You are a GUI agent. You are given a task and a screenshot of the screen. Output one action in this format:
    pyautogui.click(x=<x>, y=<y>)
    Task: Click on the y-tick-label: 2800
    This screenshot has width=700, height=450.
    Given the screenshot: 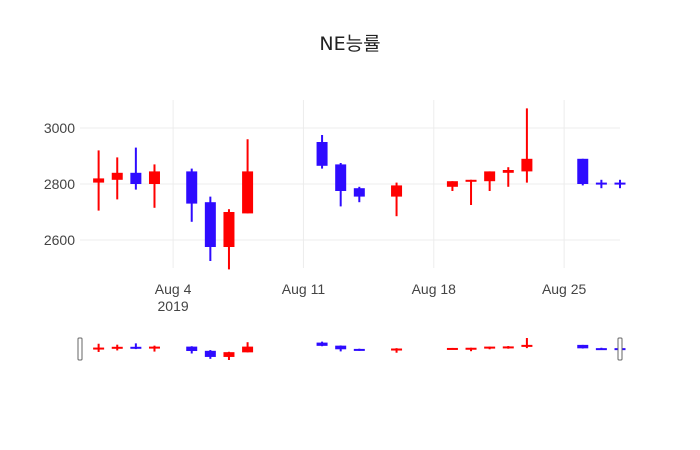 What is the action you would take?
    pyautogui.click(x=59, y=184)
    